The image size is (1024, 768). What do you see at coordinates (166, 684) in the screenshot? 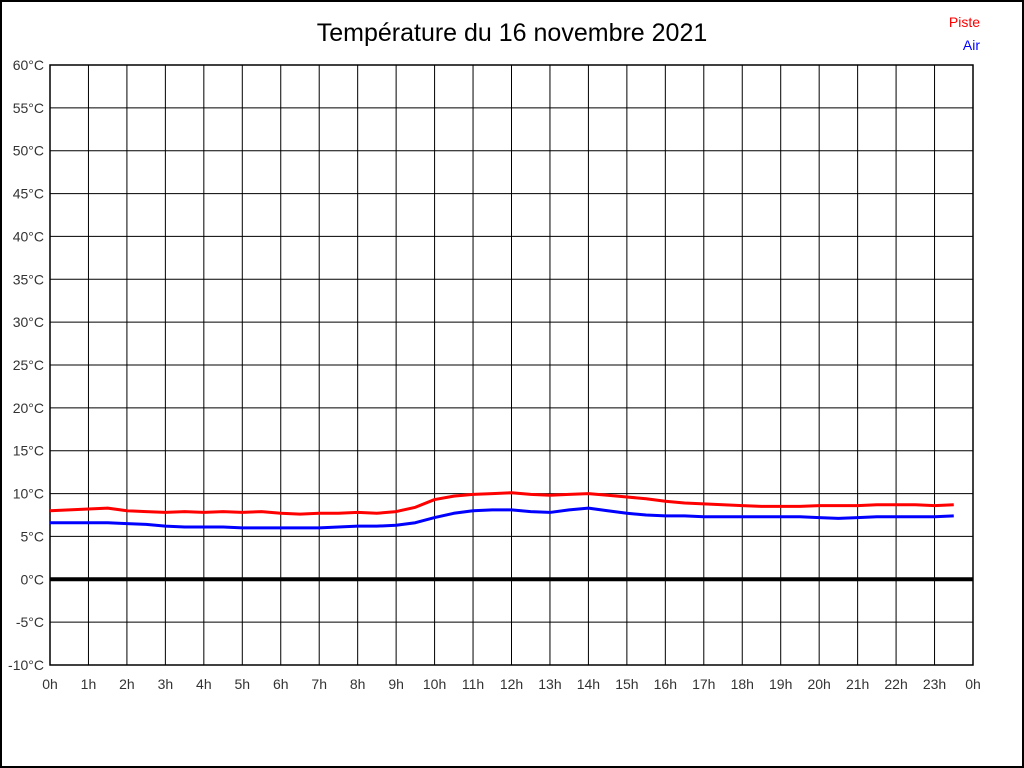
I see `x-tick-label: 3h` at bounding box center [166, 684].